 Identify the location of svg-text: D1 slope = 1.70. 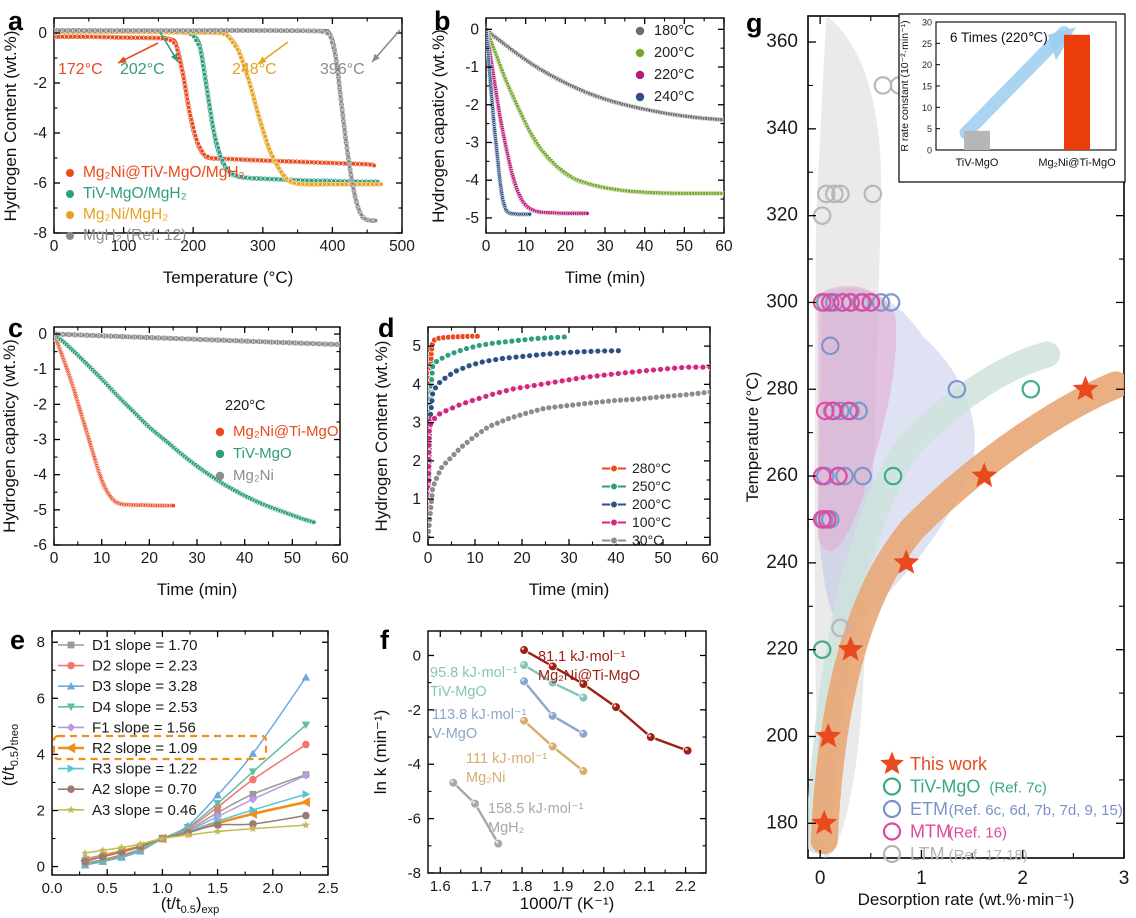
(145, 645).